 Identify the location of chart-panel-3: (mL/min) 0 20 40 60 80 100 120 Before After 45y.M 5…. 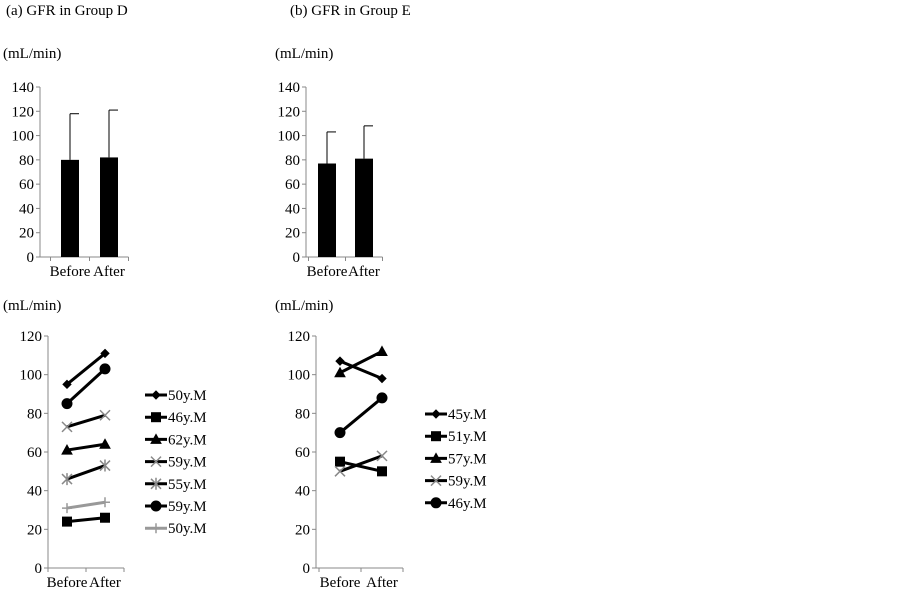
(381, 444).